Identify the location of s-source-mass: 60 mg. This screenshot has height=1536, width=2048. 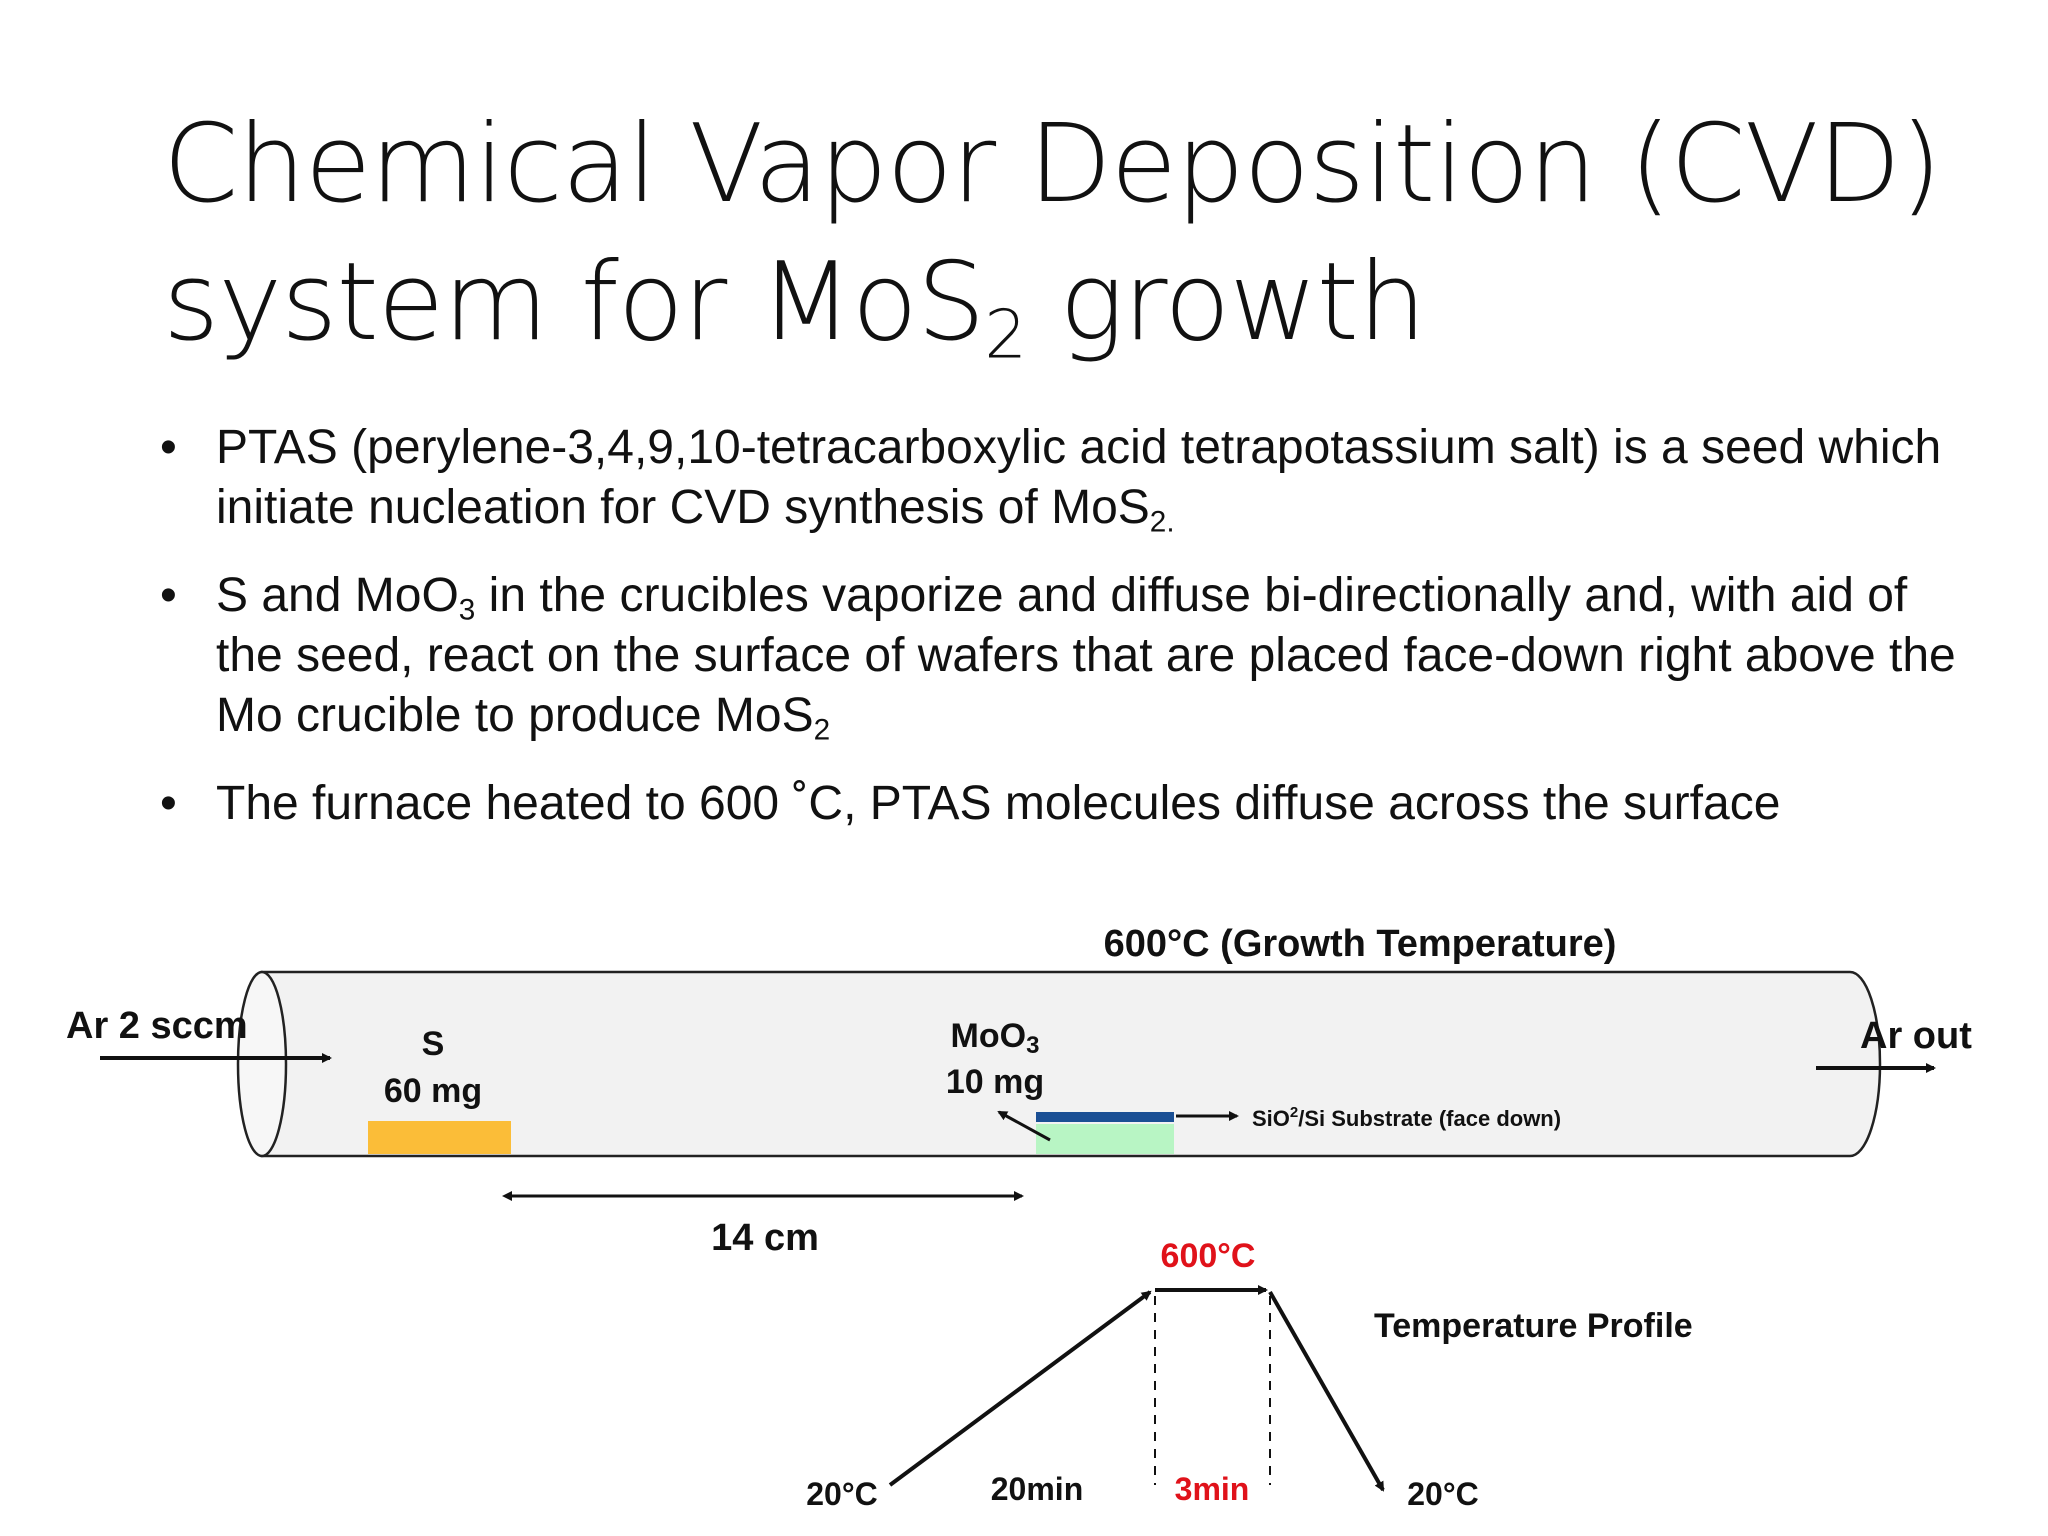
(433, 1091).